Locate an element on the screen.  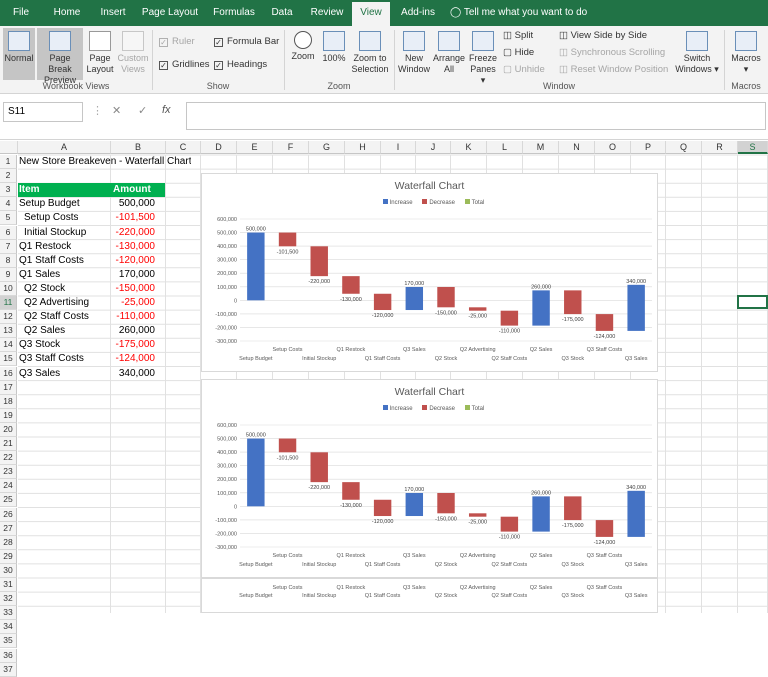
cell-item: Q2 Staff Costs is located at coordinates (56, 317).